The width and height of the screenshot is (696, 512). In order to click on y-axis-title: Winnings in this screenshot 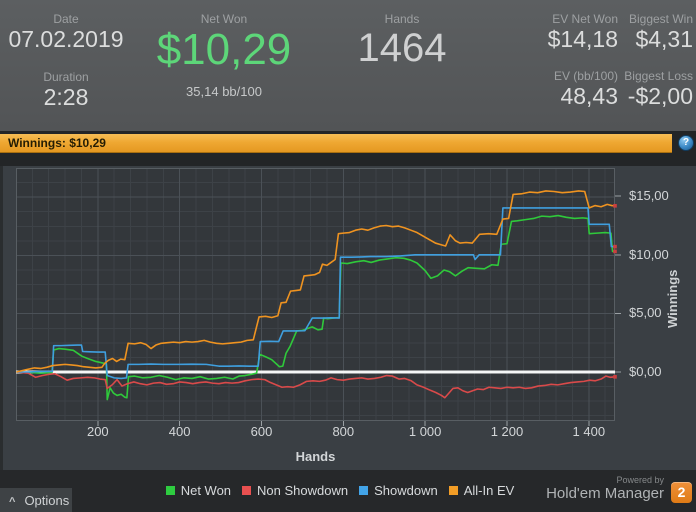, I will do `click(672, 299)`.